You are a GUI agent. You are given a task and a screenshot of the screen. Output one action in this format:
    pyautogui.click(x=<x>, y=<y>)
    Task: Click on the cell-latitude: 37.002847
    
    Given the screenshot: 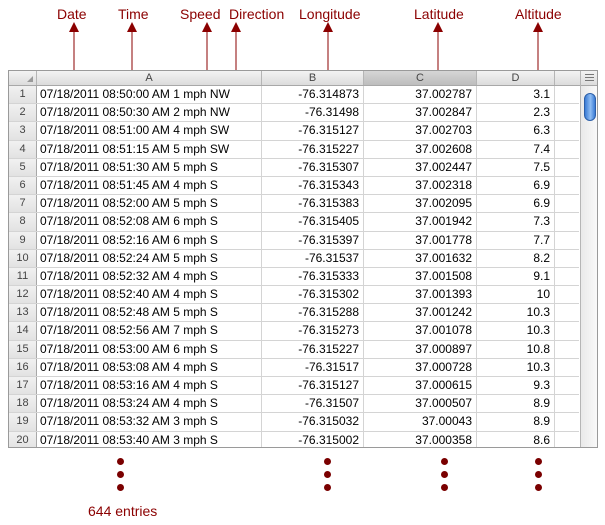 What is the action you would take?
    pyautogui.click(x=420, y=113)
    